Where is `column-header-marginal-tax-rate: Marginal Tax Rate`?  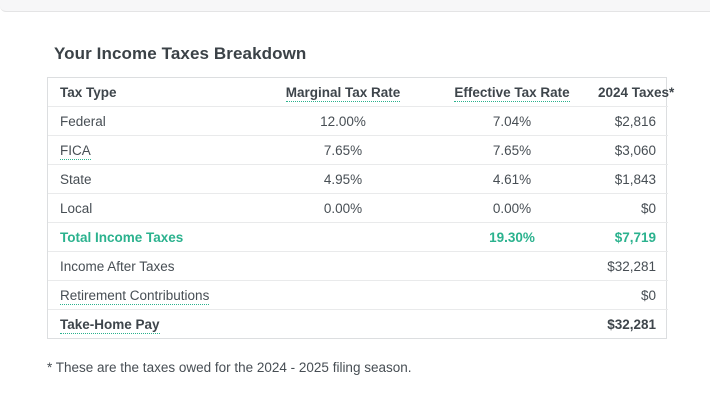 column-header-marginal-tax-rate: Marginal Tax Rate is located at coordinates (343, 92).